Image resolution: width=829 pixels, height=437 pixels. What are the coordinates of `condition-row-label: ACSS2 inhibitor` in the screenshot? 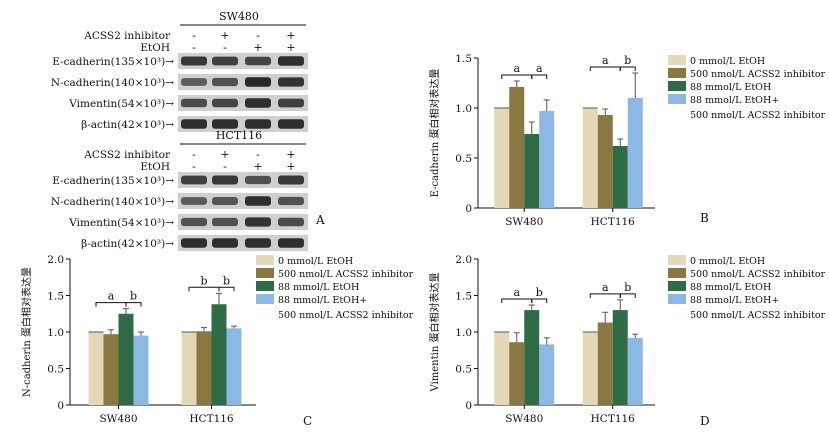 It's located at (127, 36).